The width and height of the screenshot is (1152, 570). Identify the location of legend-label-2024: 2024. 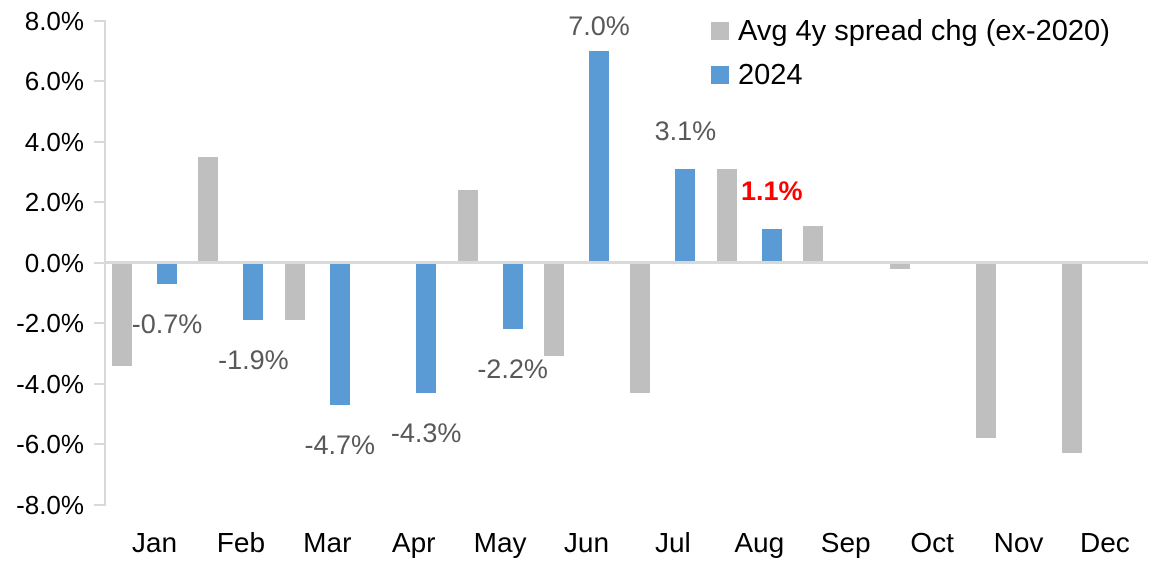
(770, 75).